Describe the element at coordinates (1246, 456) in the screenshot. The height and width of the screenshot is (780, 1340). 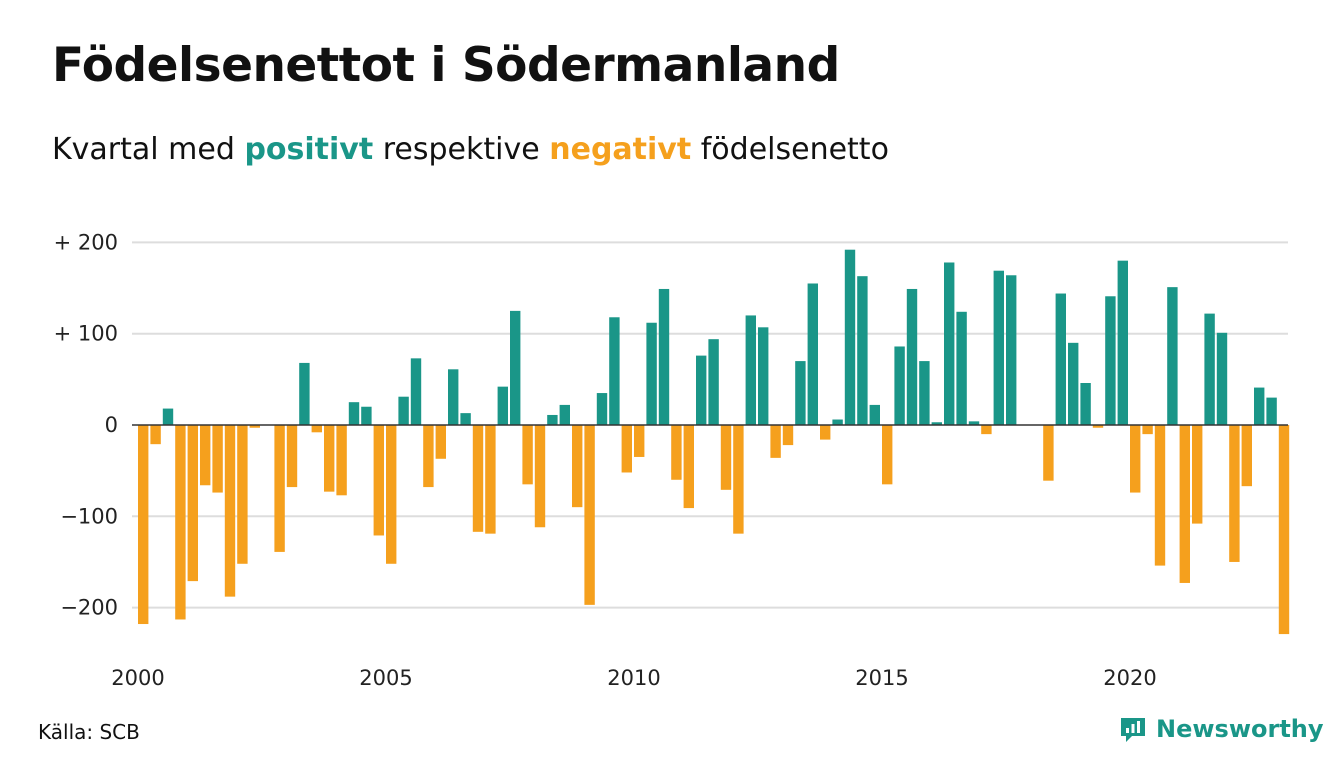
I see `bar-2022-k2` at that location.